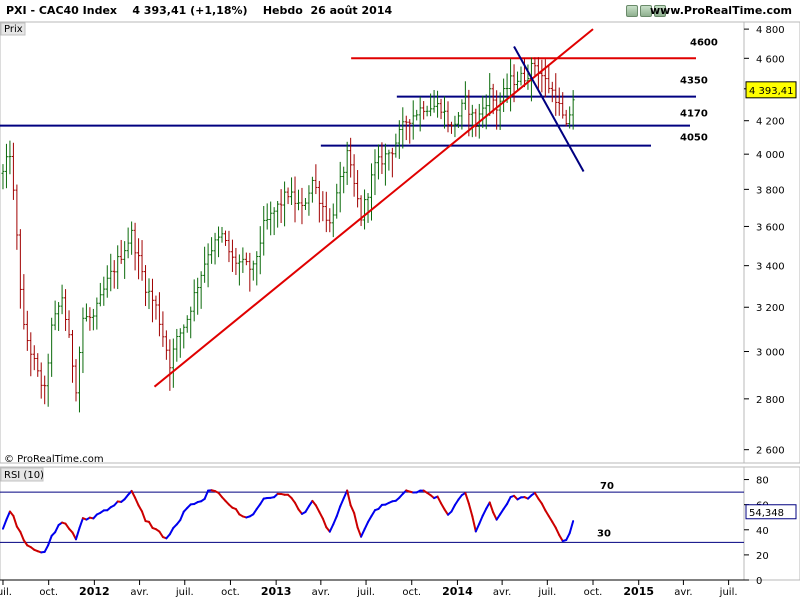 This screenshot has width=800, height=600. What do you see at coordinates (770, 30) in the screenshot?
I see `price-y-tick-label: 4 800` at bounding box center [770, 30].